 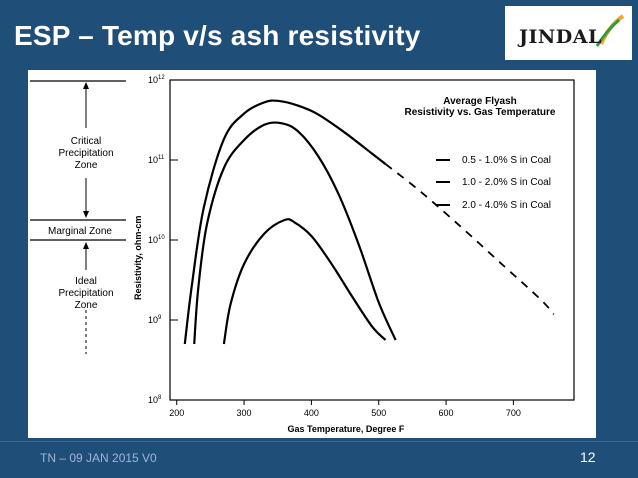 What do you see at coordinates (176, 413) in the screenshot?
I see `x-tick-label: 200` at bounding box center [176, 413].